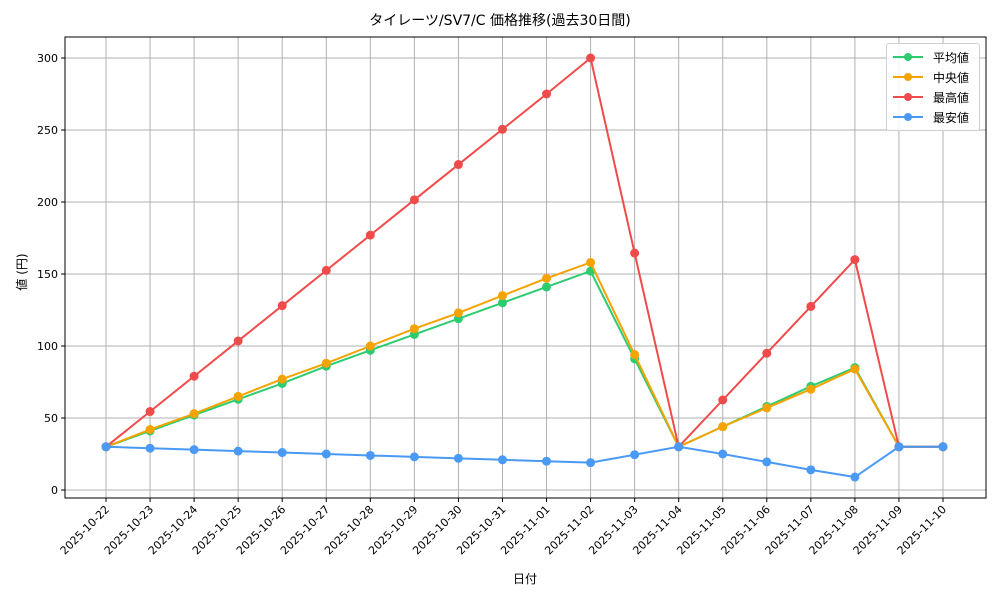 The height and width of the screenshot is (600, 1000). I want to click on legend-item-median: 中央値, so click(933, 77).